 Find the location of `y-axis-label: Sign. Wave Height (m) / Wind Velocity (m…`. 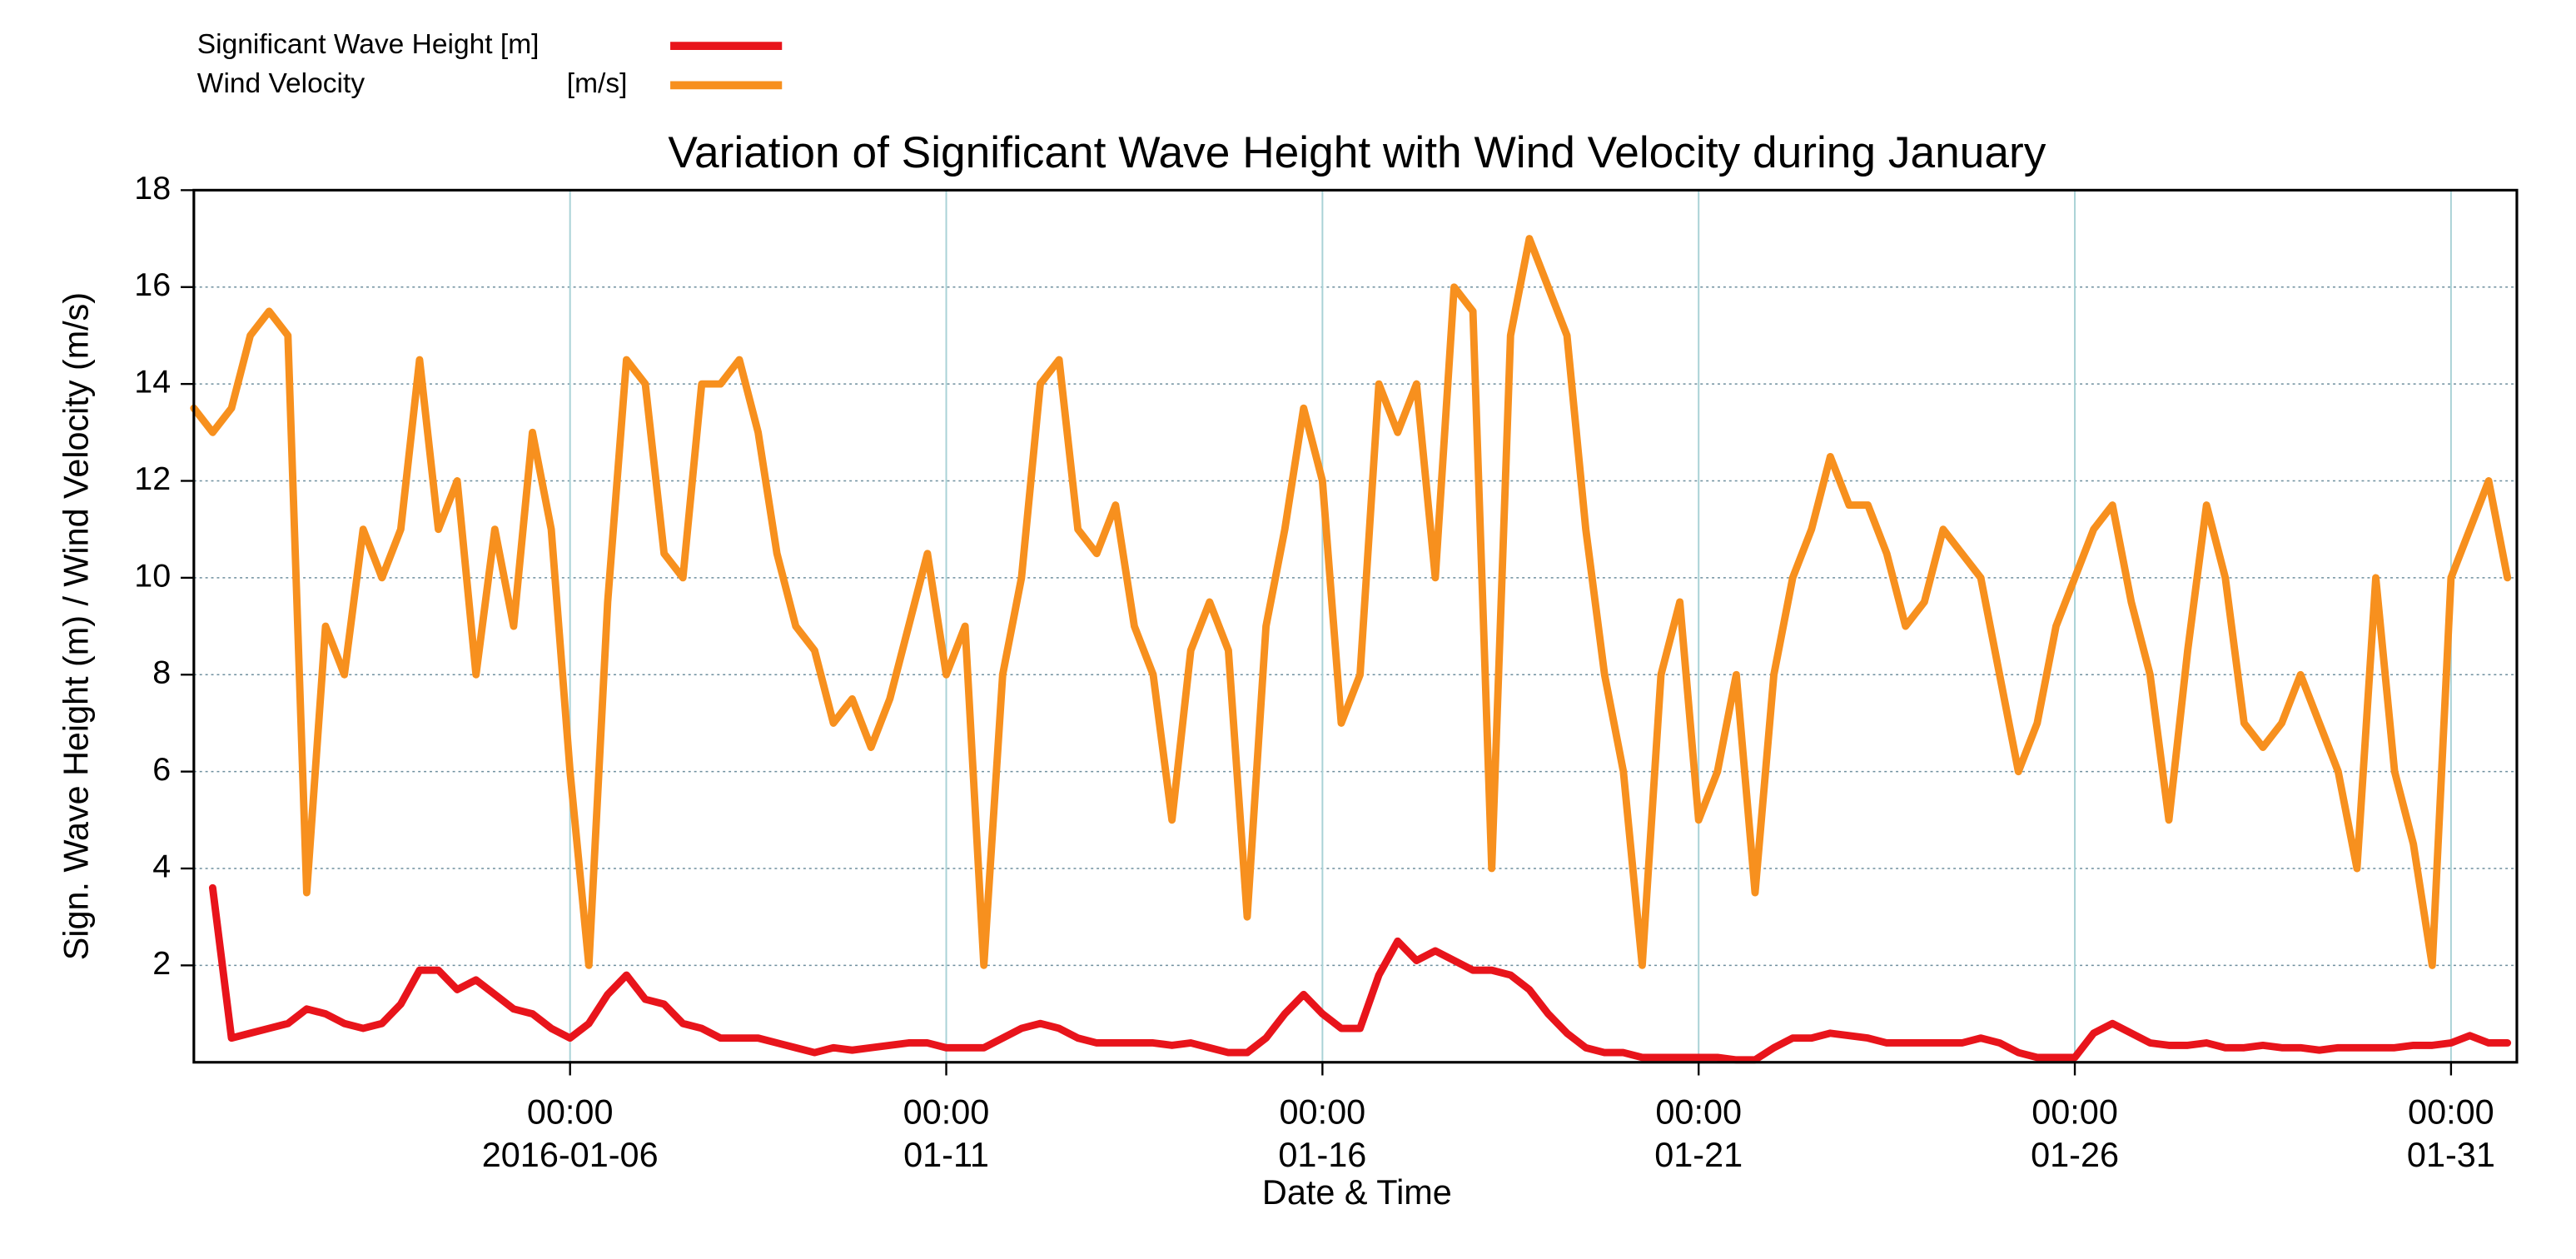

y-axis-label: Sign. Wave Height (m) / Wind Velocity (m… is located at coordinates (76, 626).